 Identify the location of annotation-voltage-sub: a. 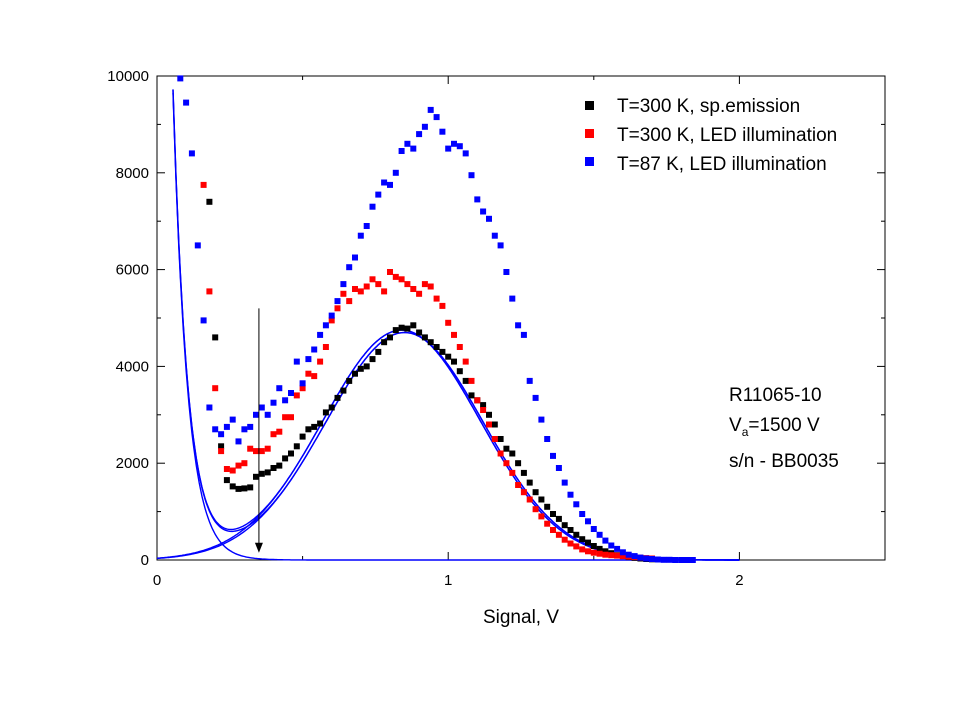
(745, 432).